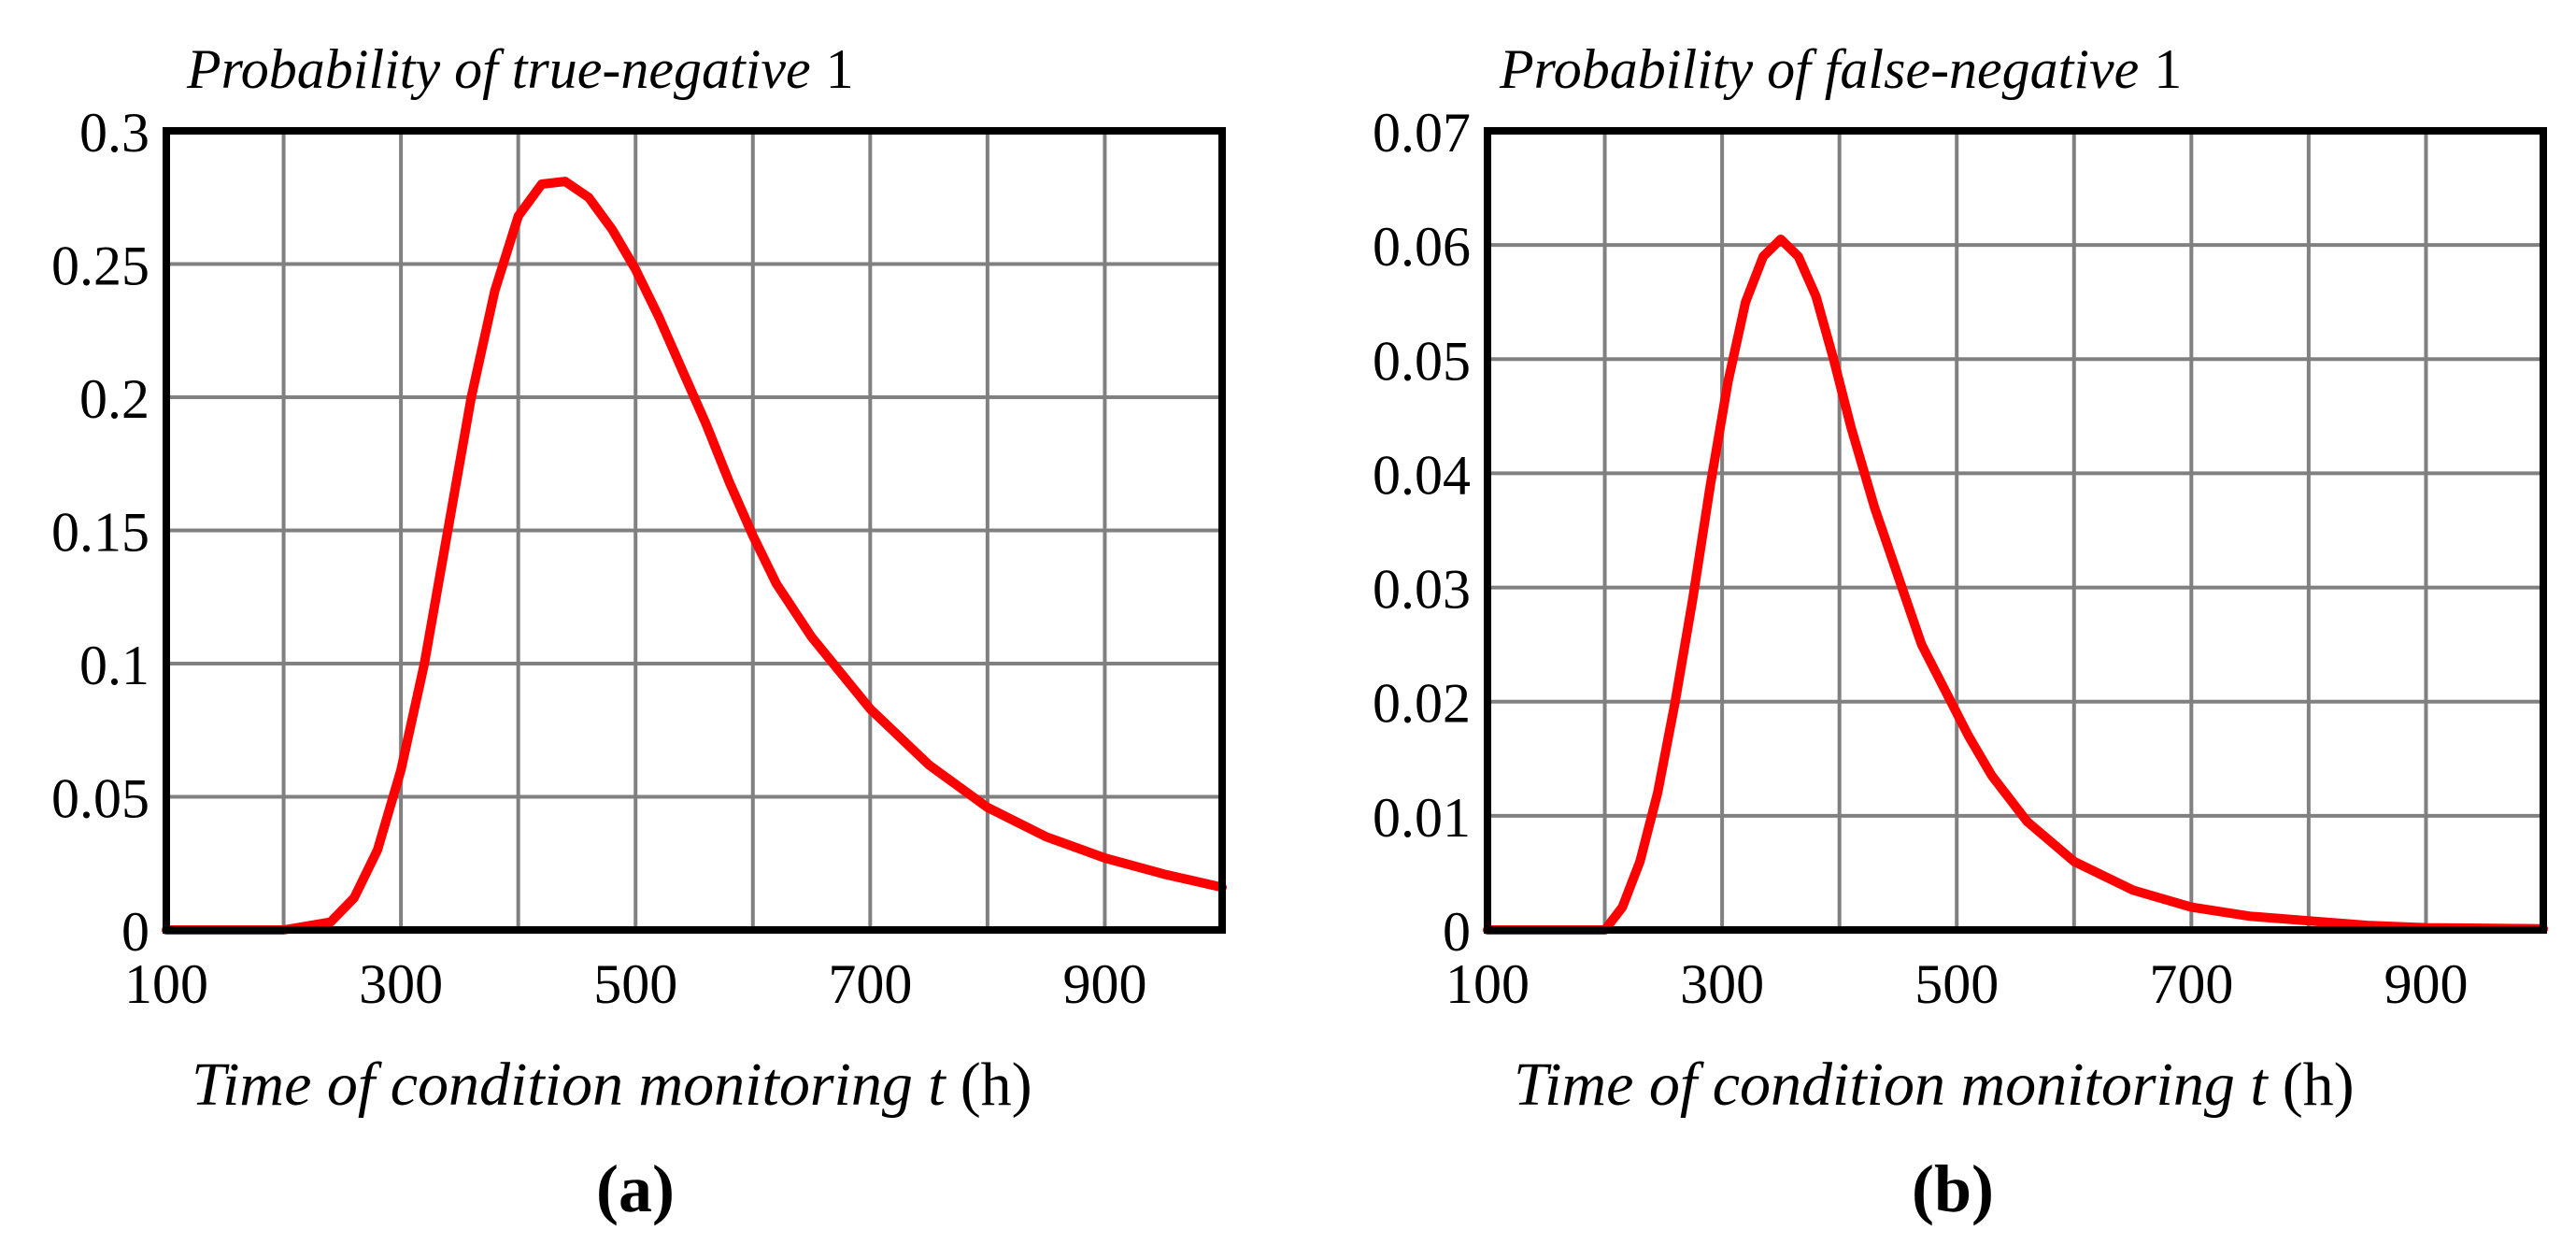  What do you see at coordinates (1422, 247) in the screenshot?
I see `panel-b-y-tick-label: 0.06` at bounding box center [1422, 247].